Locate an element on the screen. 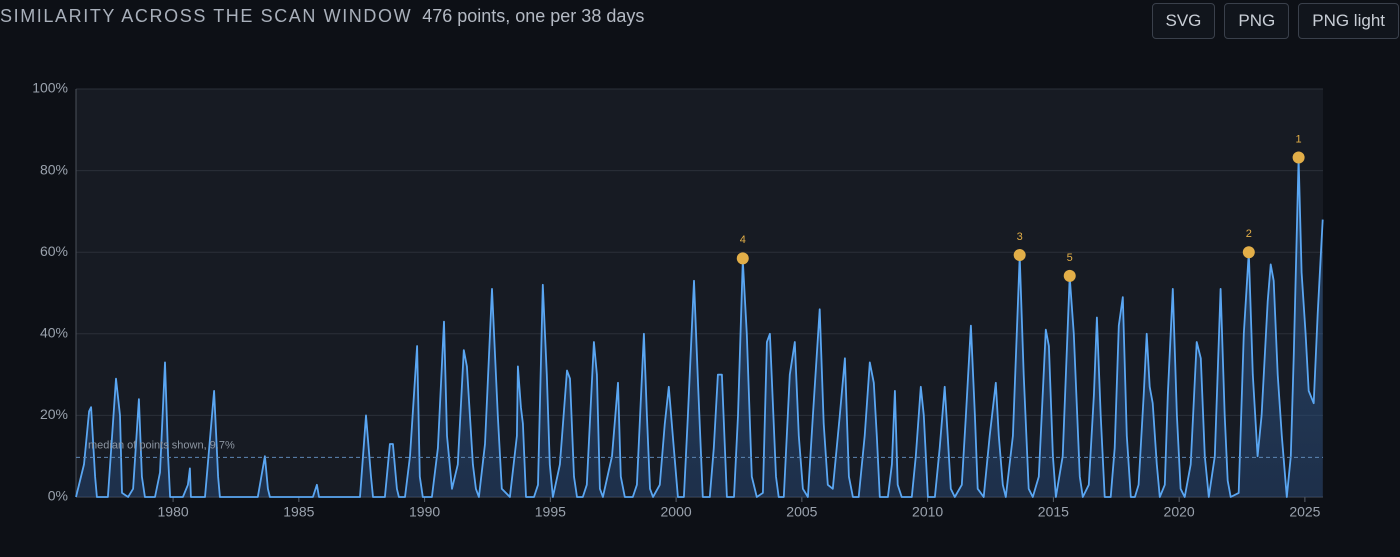 Image resolution: width=1400 pixels, height=557 pixels. y-tick-label: 60% is located at coordinates (54, 251).